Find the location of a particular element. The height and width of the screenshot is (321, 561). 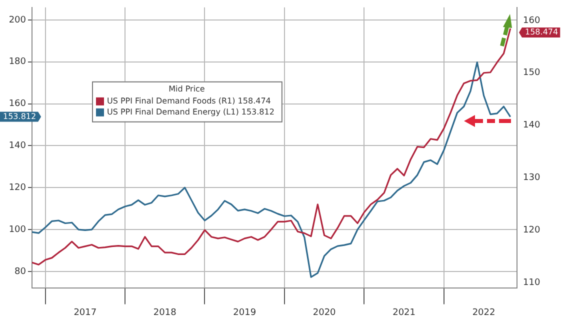

y2-tick-label: 110 is located at coordinates (531, 283).